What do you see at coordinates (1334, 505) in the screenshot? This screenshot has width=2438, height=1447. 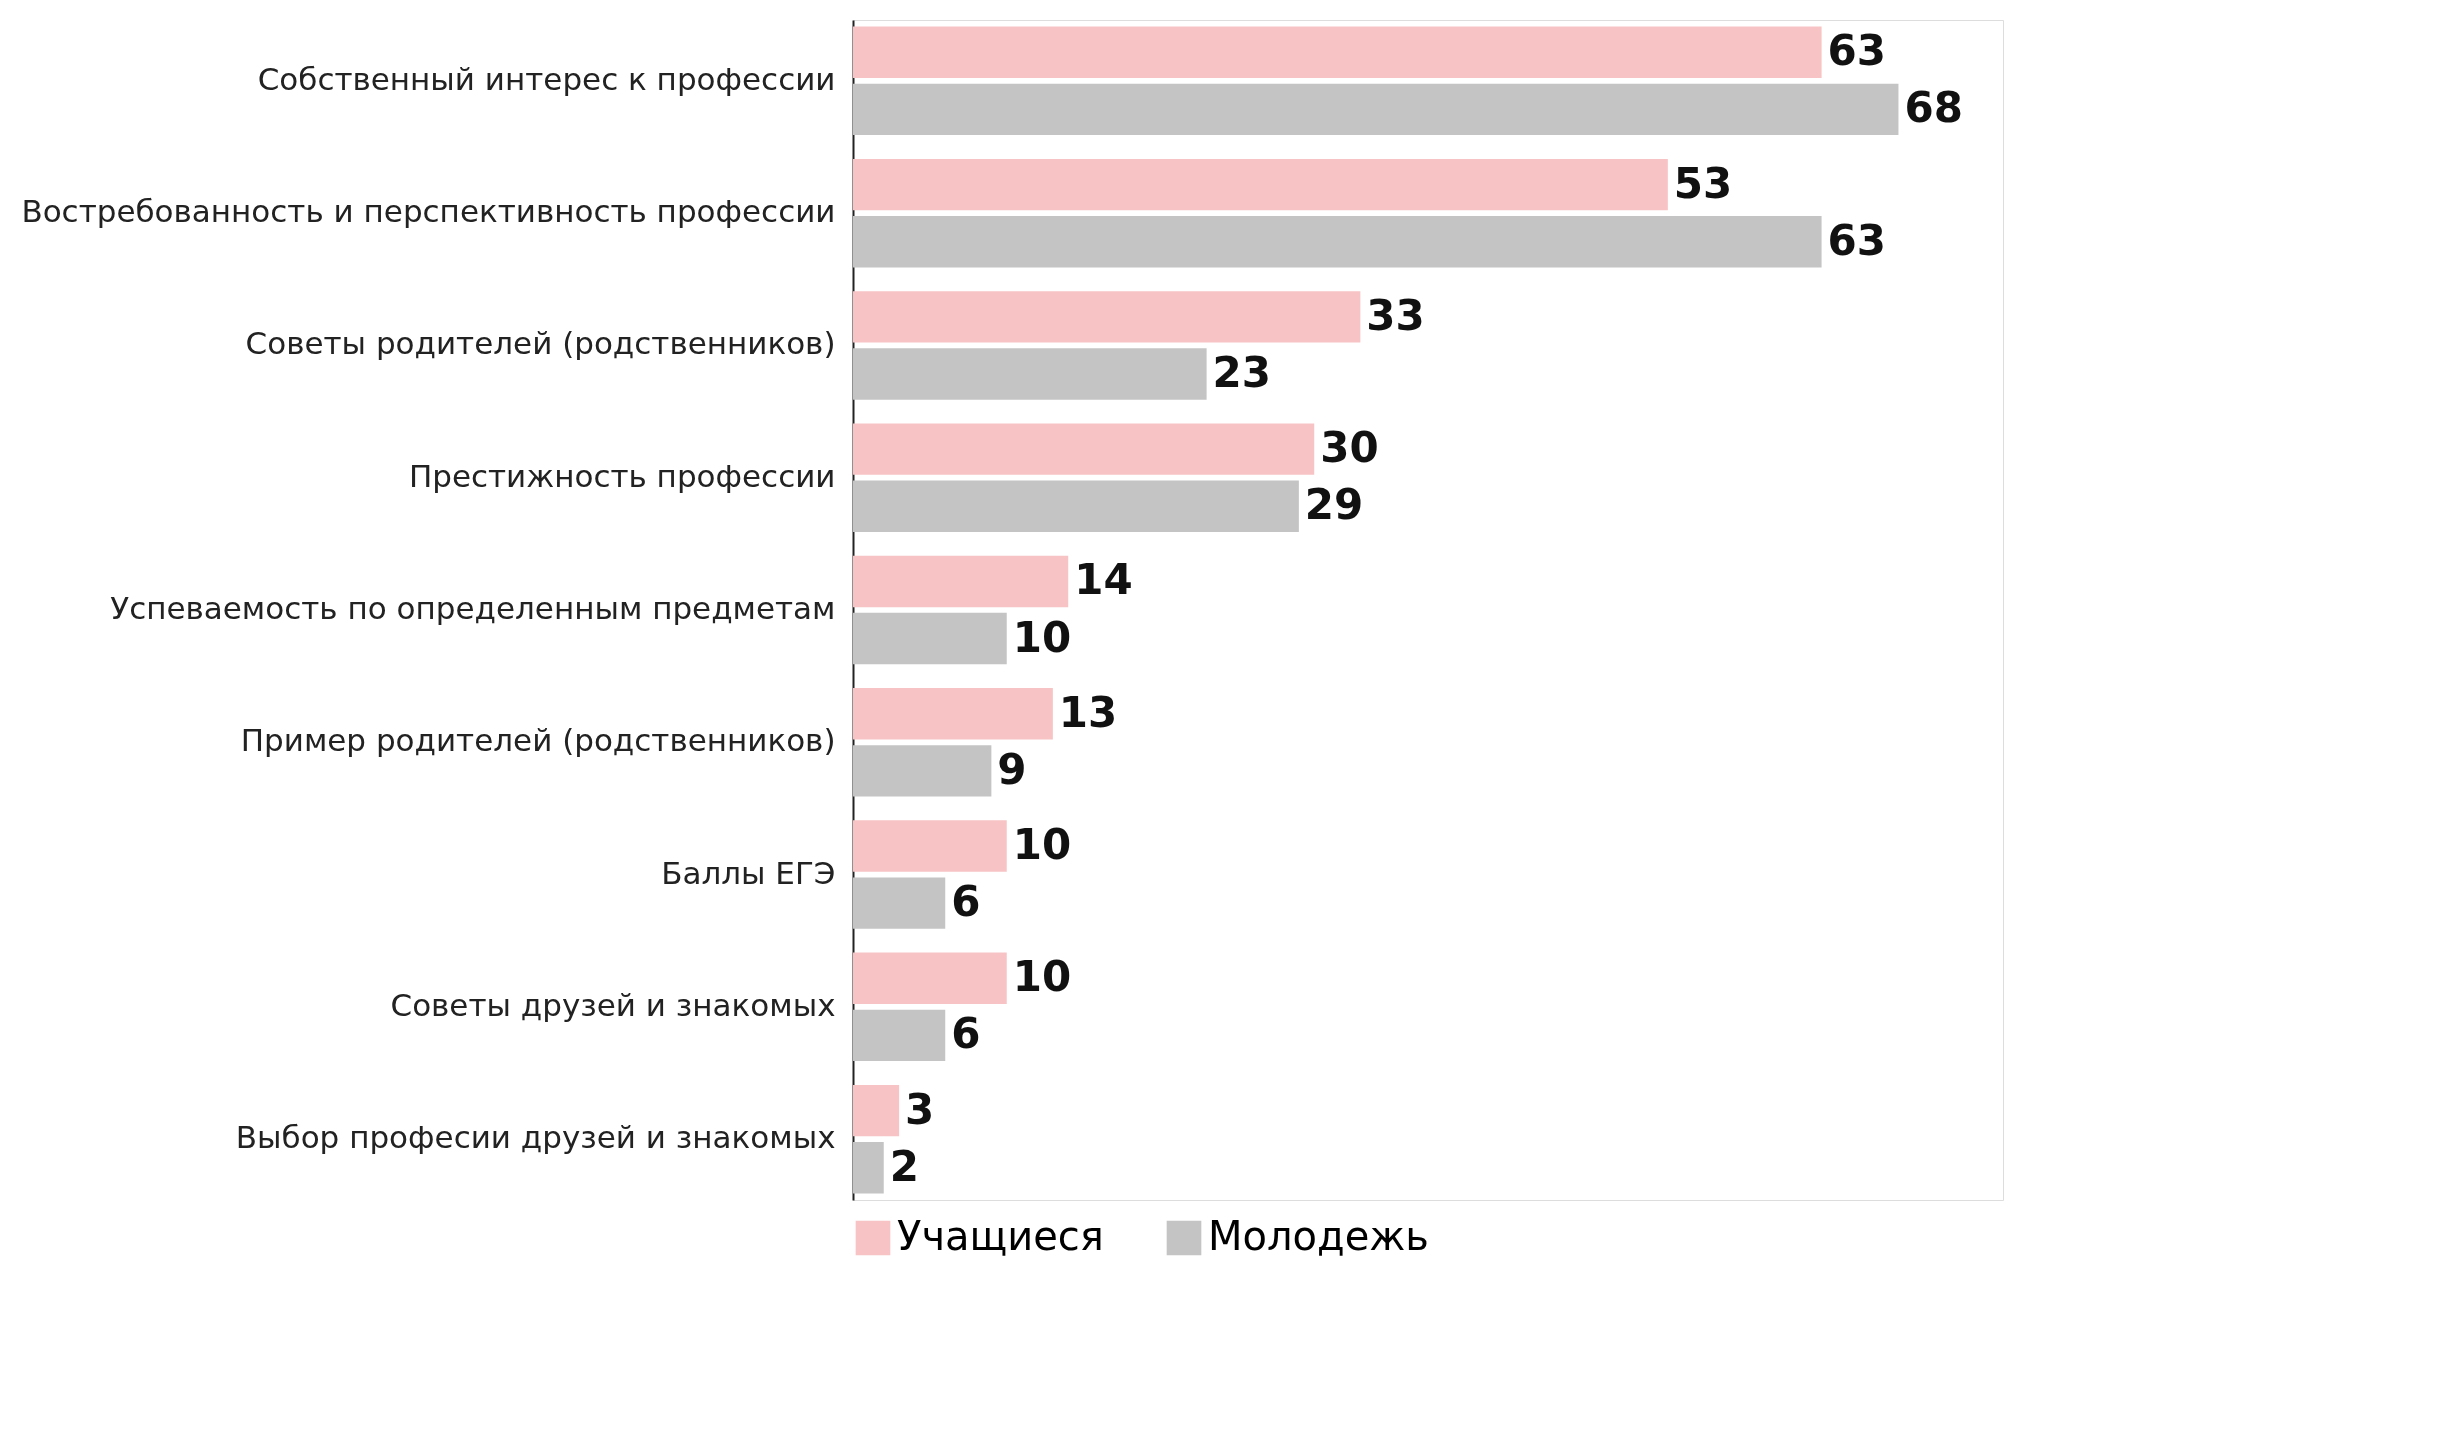 I see `data-label: 29` at bounding box center [1334, 505].